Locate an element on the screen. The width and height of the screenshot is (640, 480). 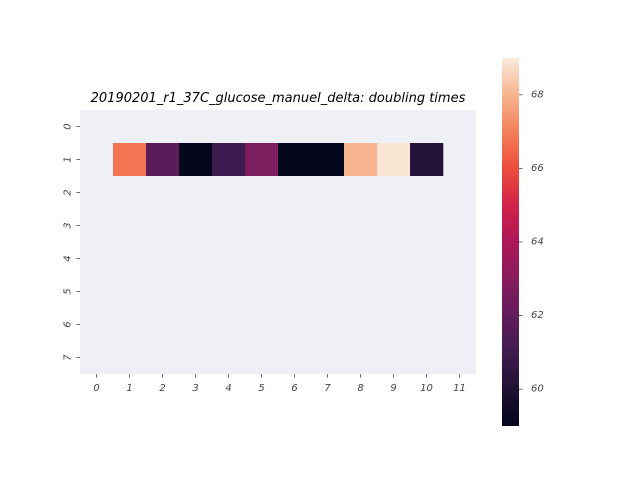
colorbar is located at coordinates (510, 242).